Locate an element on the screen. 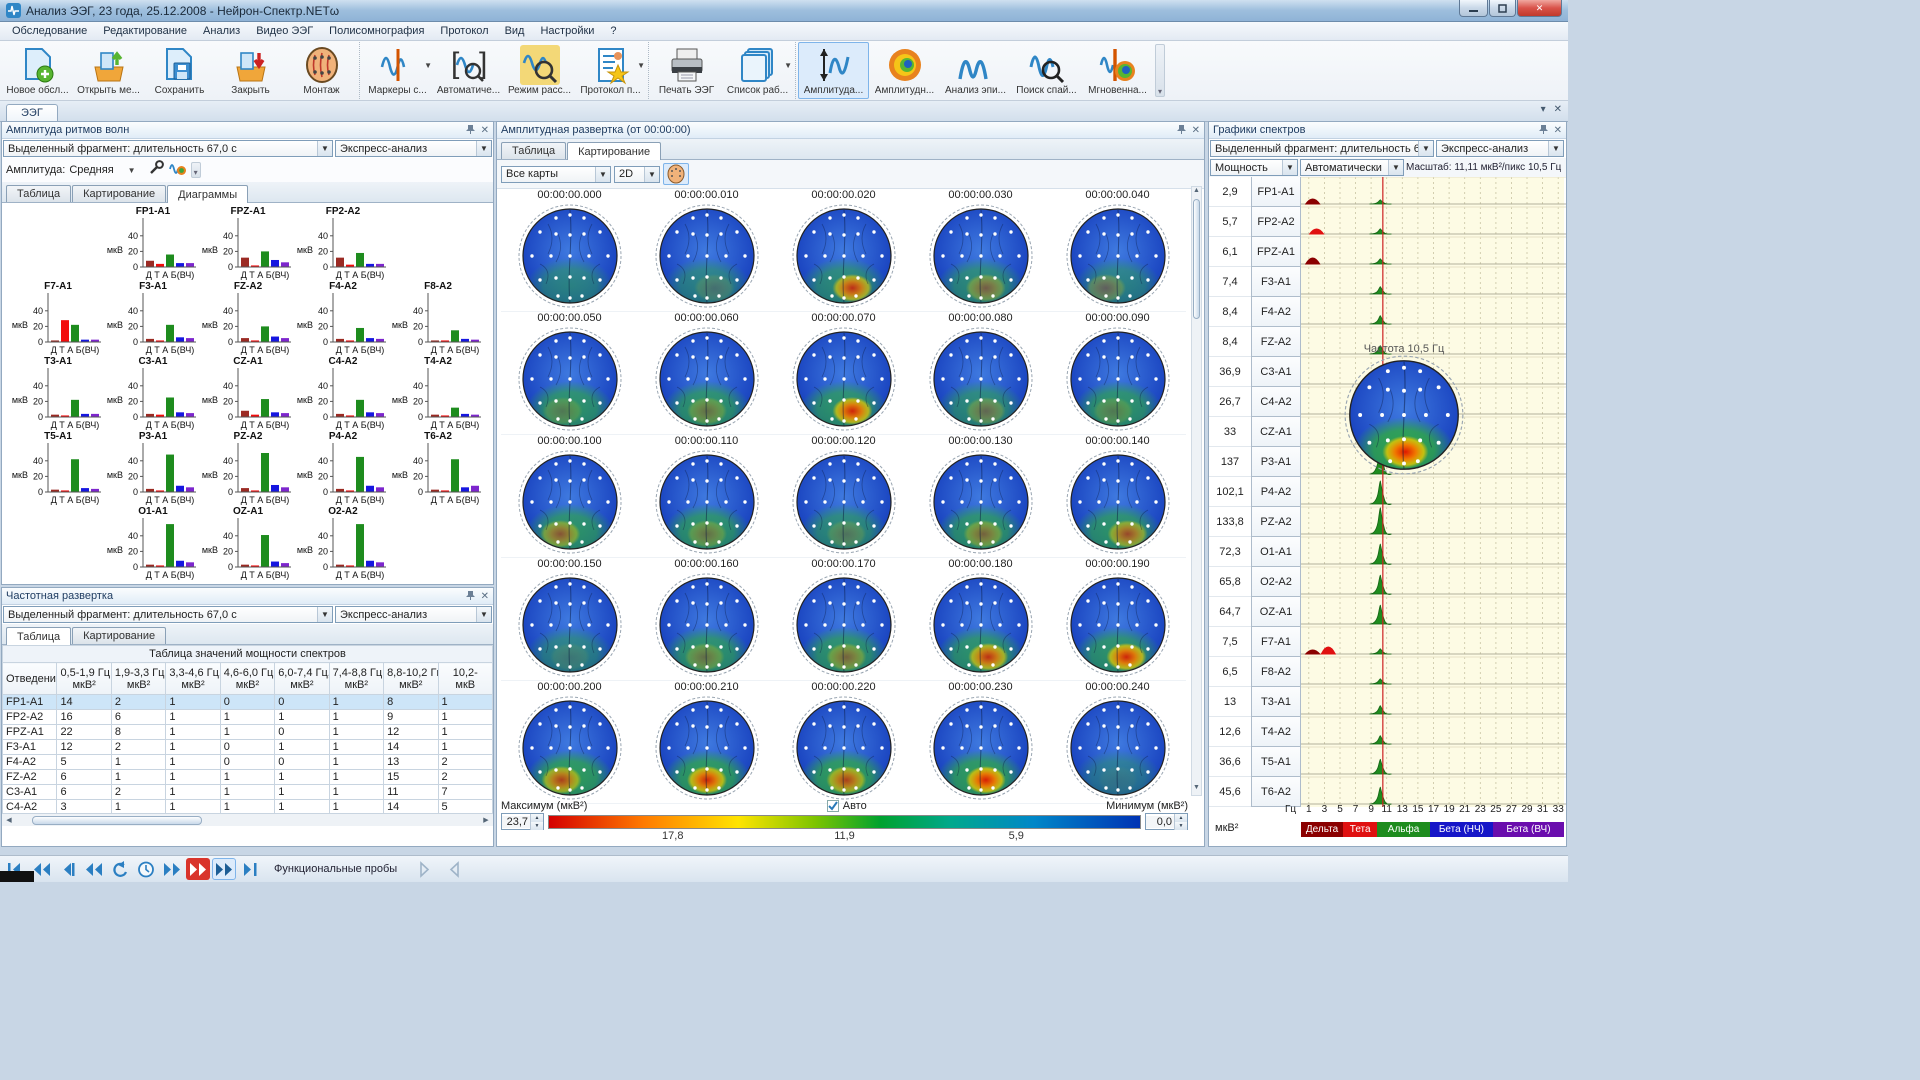 This screenshot has width=1920, height=1080. table-row-C4-A2: C4-A2 3 1 1 1 1 1 14 5 is located at coordinates (247, 806).